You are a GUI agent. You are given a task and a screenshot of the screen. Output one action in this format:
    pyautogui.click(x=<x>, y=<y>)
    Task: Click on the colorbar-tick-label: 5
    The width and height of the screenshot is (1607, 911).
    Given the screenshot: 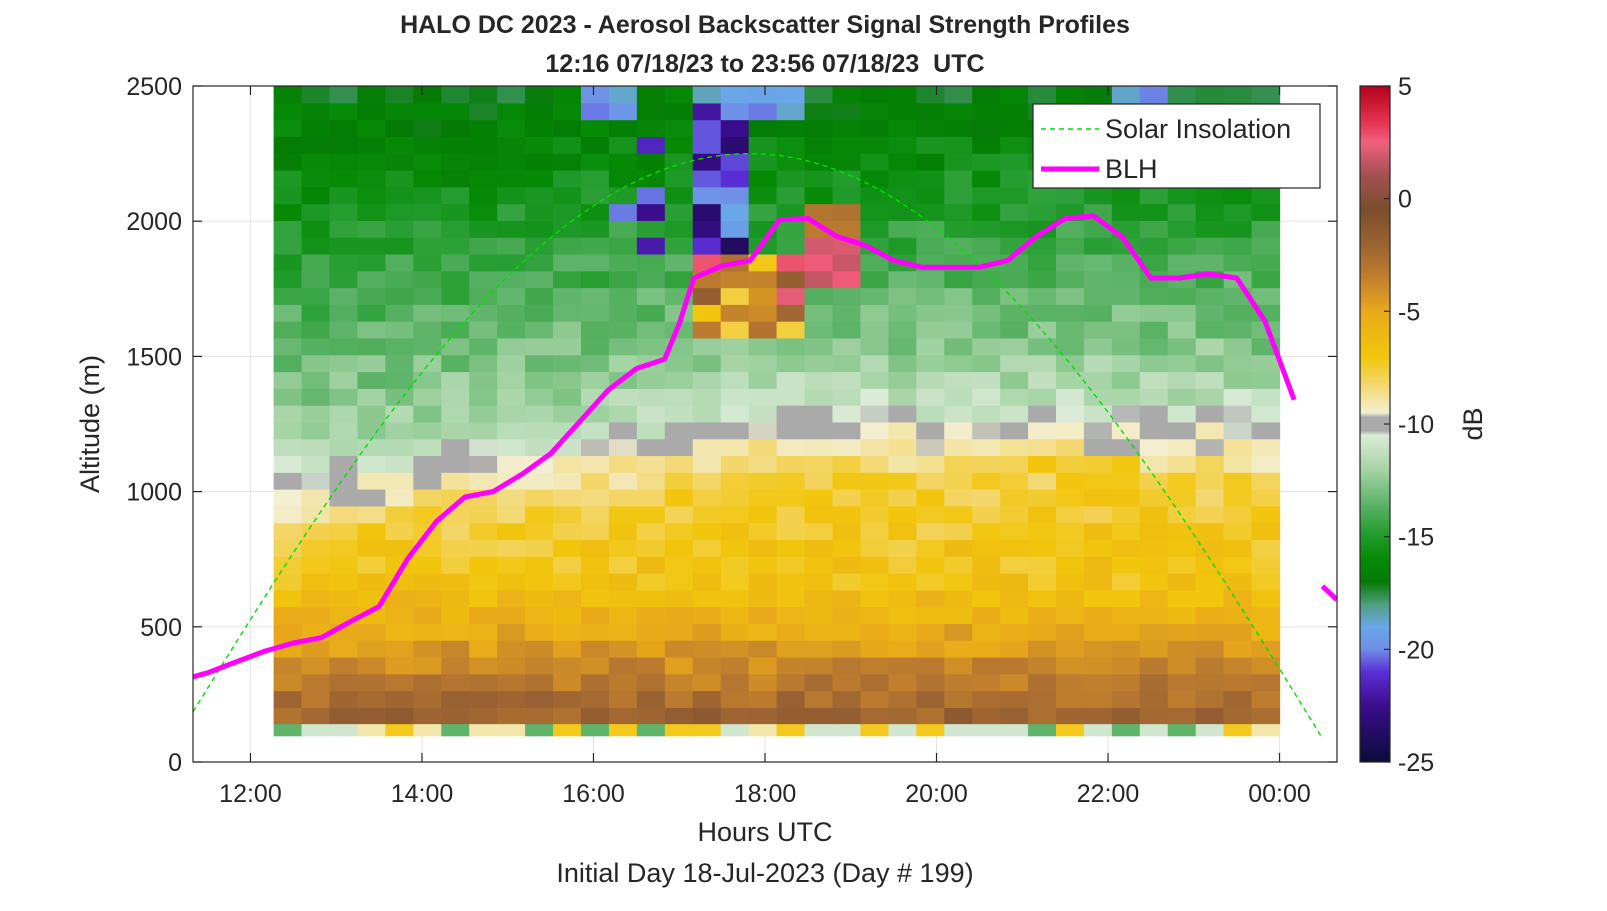 What is the action you would take?
    pyautogui.click(x=1405, y=87)
    